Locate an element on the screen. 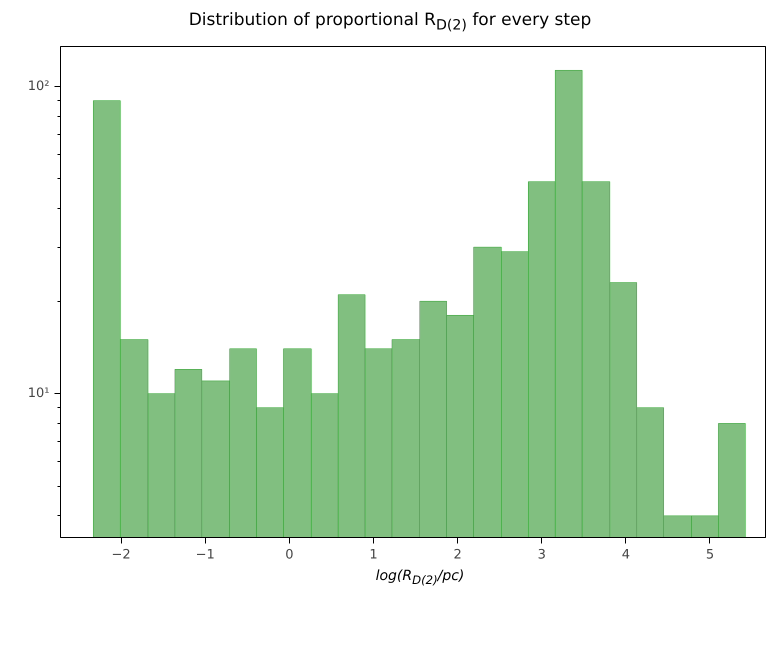  x-tick-label: −1 is located at coordinates (205, 554).